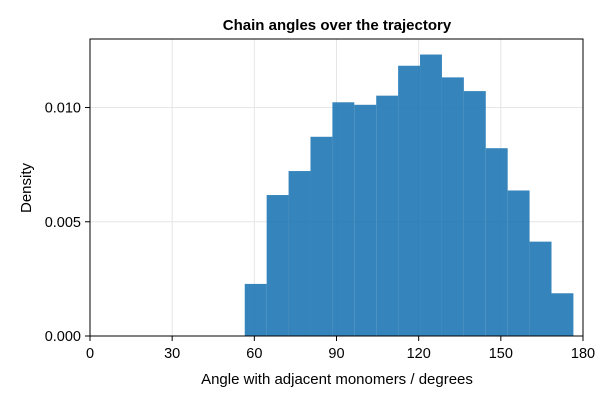  I want to click on x-tick-label: 120, so click(419, 354).